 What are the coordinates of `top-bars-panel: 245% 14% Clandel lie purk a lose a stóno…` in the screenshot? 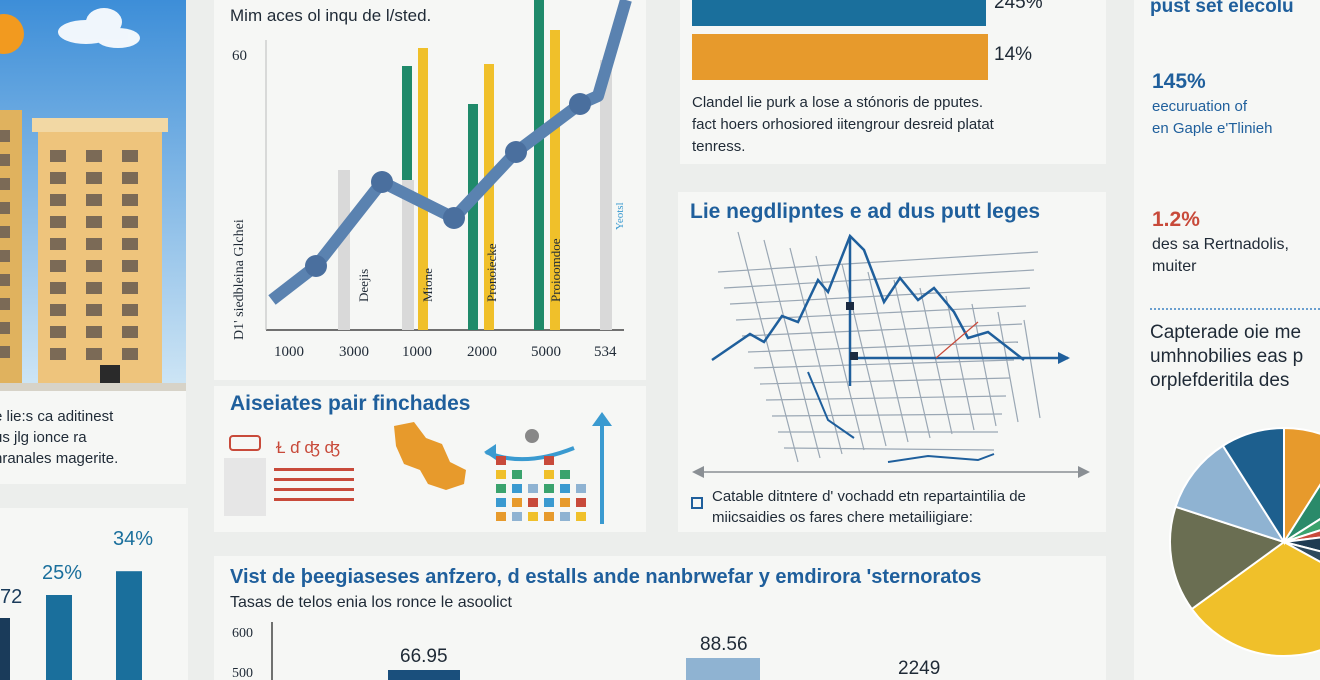 It's located at (893, 82).